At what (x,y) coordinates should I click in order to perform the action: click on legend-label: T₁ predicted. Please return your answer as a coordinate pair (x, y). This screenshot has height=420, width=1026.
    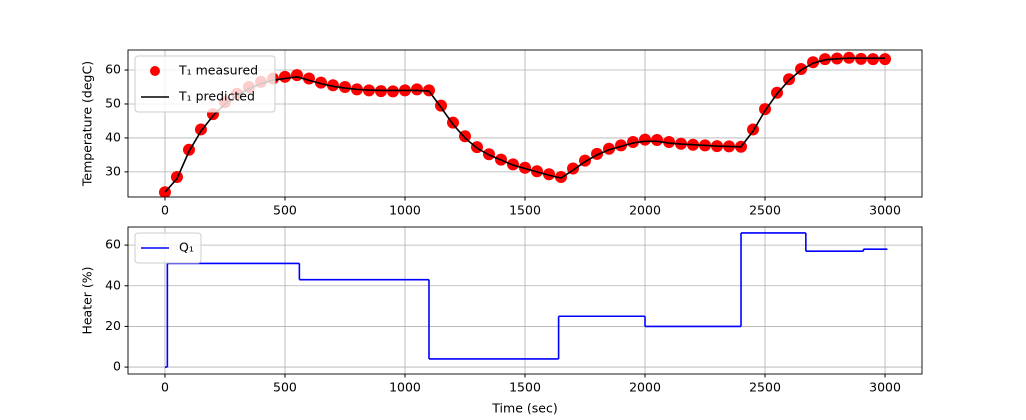
    Looking at the image, I should click on (216, 96).